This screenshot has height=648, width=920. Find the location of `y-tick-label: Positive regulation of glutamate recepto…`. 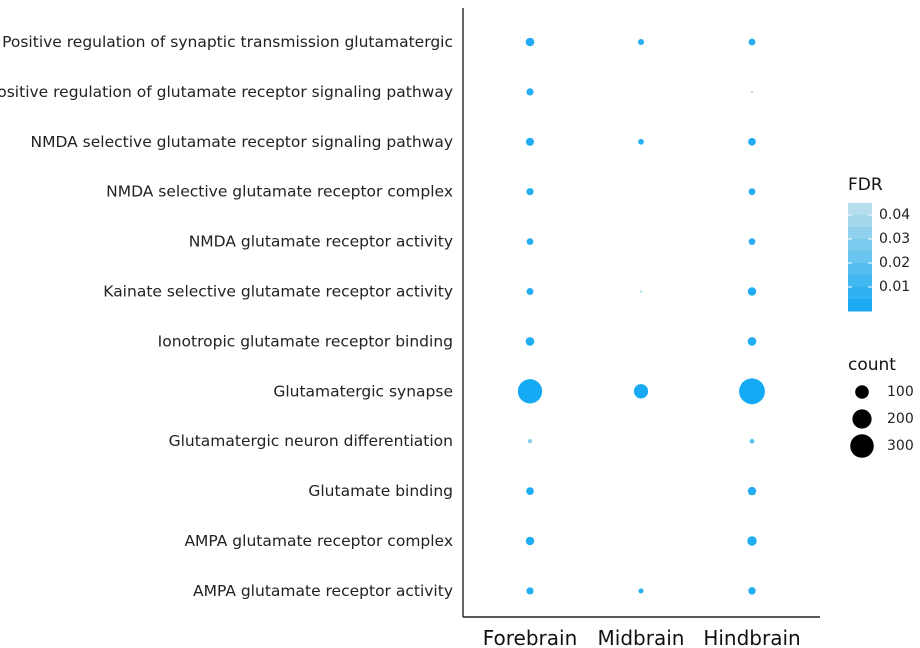

y-tick-label: Positive regulation of glutamate recepto… is located at coordinates (226, 92).